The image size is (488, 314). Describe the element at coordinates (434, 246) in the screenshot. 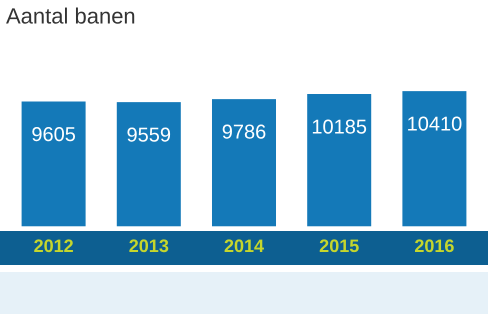

I see `x-tick-label: 2016` at that location.